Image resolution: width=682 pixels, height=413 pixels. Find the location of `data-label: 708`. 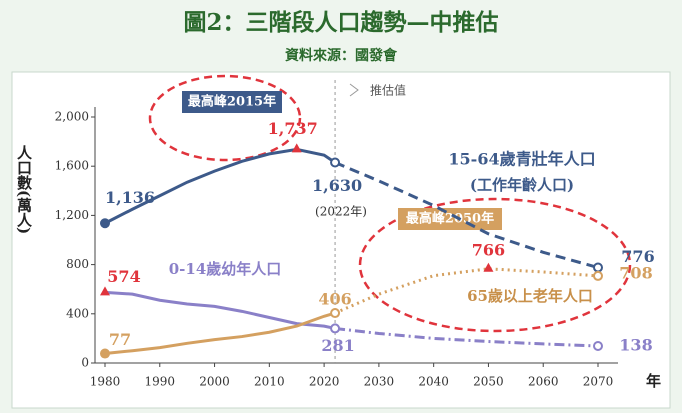

data-label: 708 is located at coordinates (635, 272).